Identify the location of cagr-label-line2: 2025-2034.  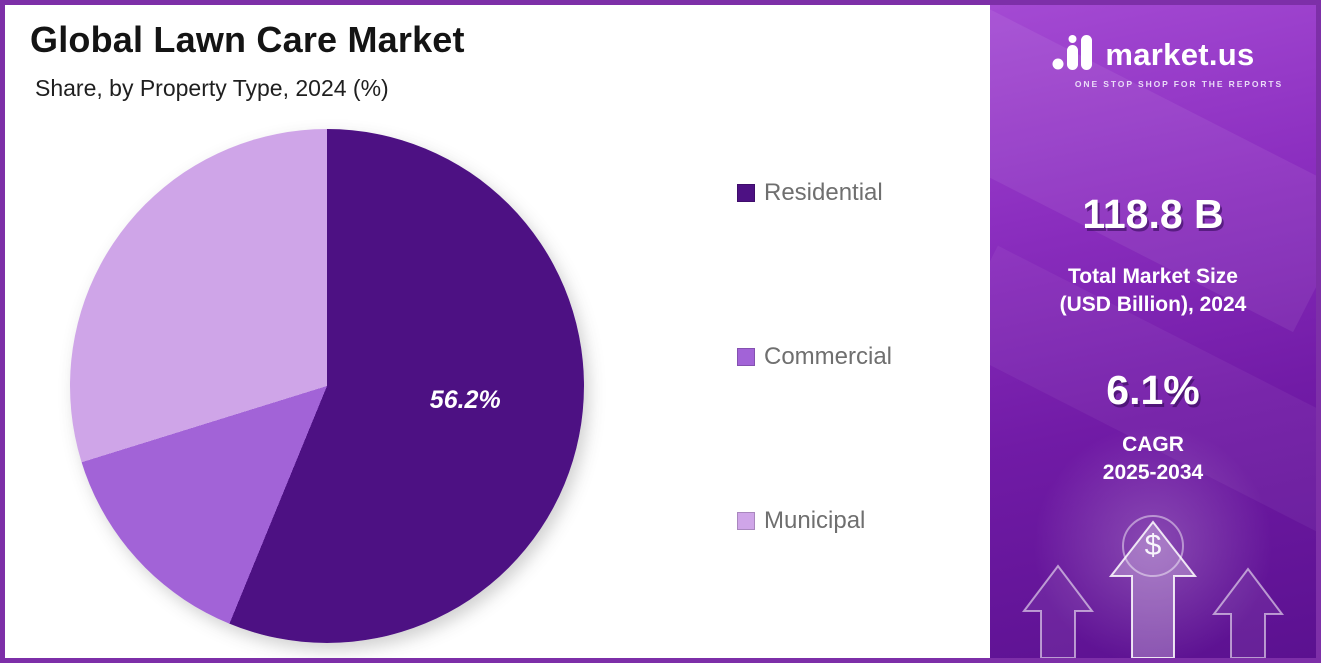
(1153, 472).